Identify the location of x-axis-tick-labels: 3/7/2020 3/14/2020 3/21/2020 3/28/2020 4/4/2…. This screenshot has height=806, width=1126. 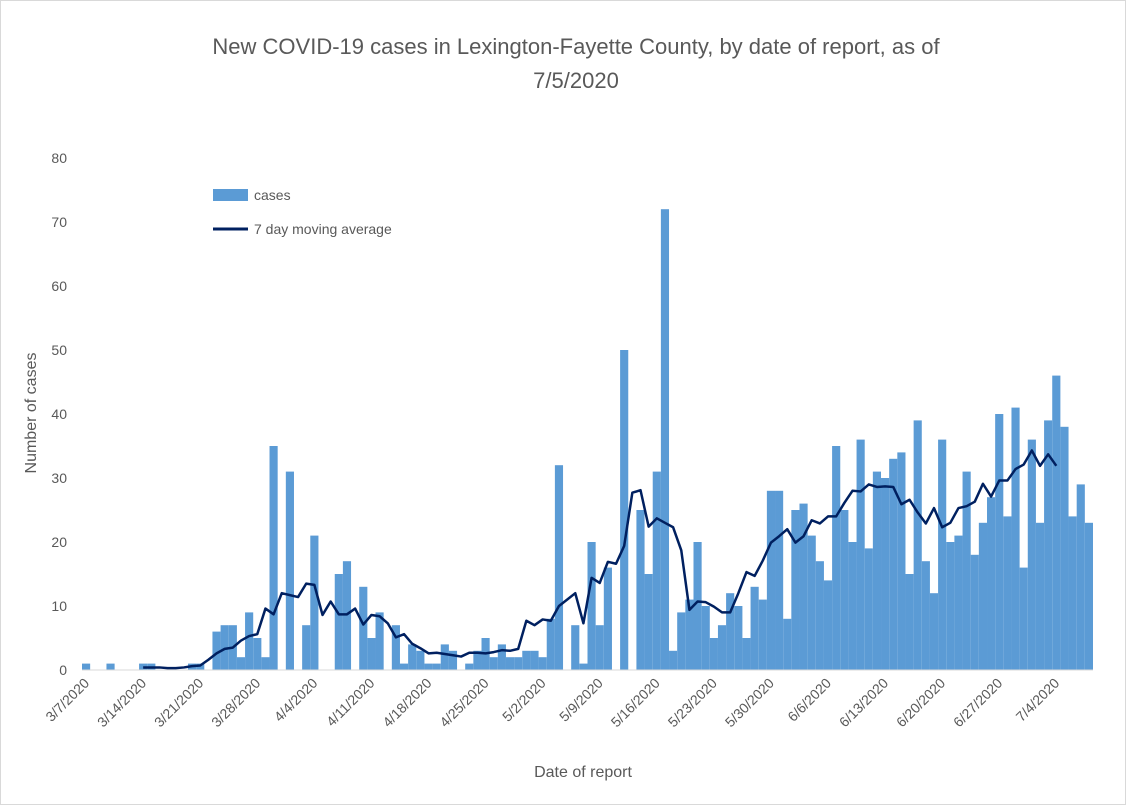
(552, 703).